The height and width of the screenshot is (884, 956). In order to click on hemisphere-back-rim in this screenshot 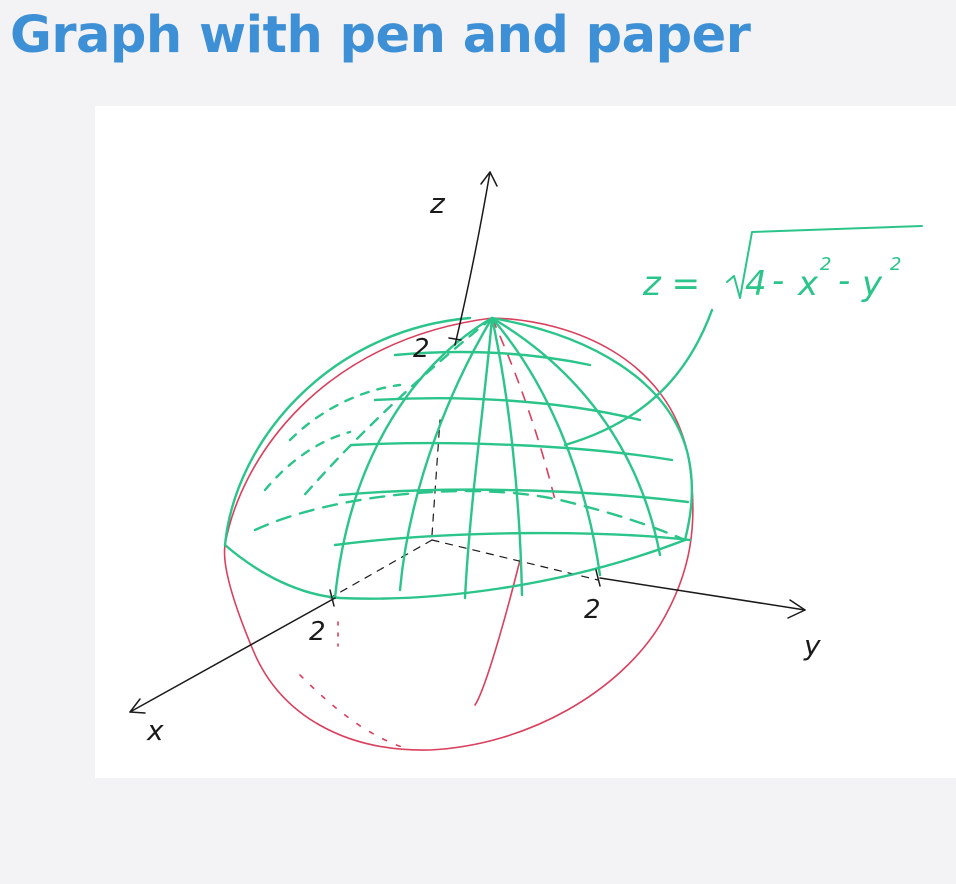, I will do `click(347, 431)`.